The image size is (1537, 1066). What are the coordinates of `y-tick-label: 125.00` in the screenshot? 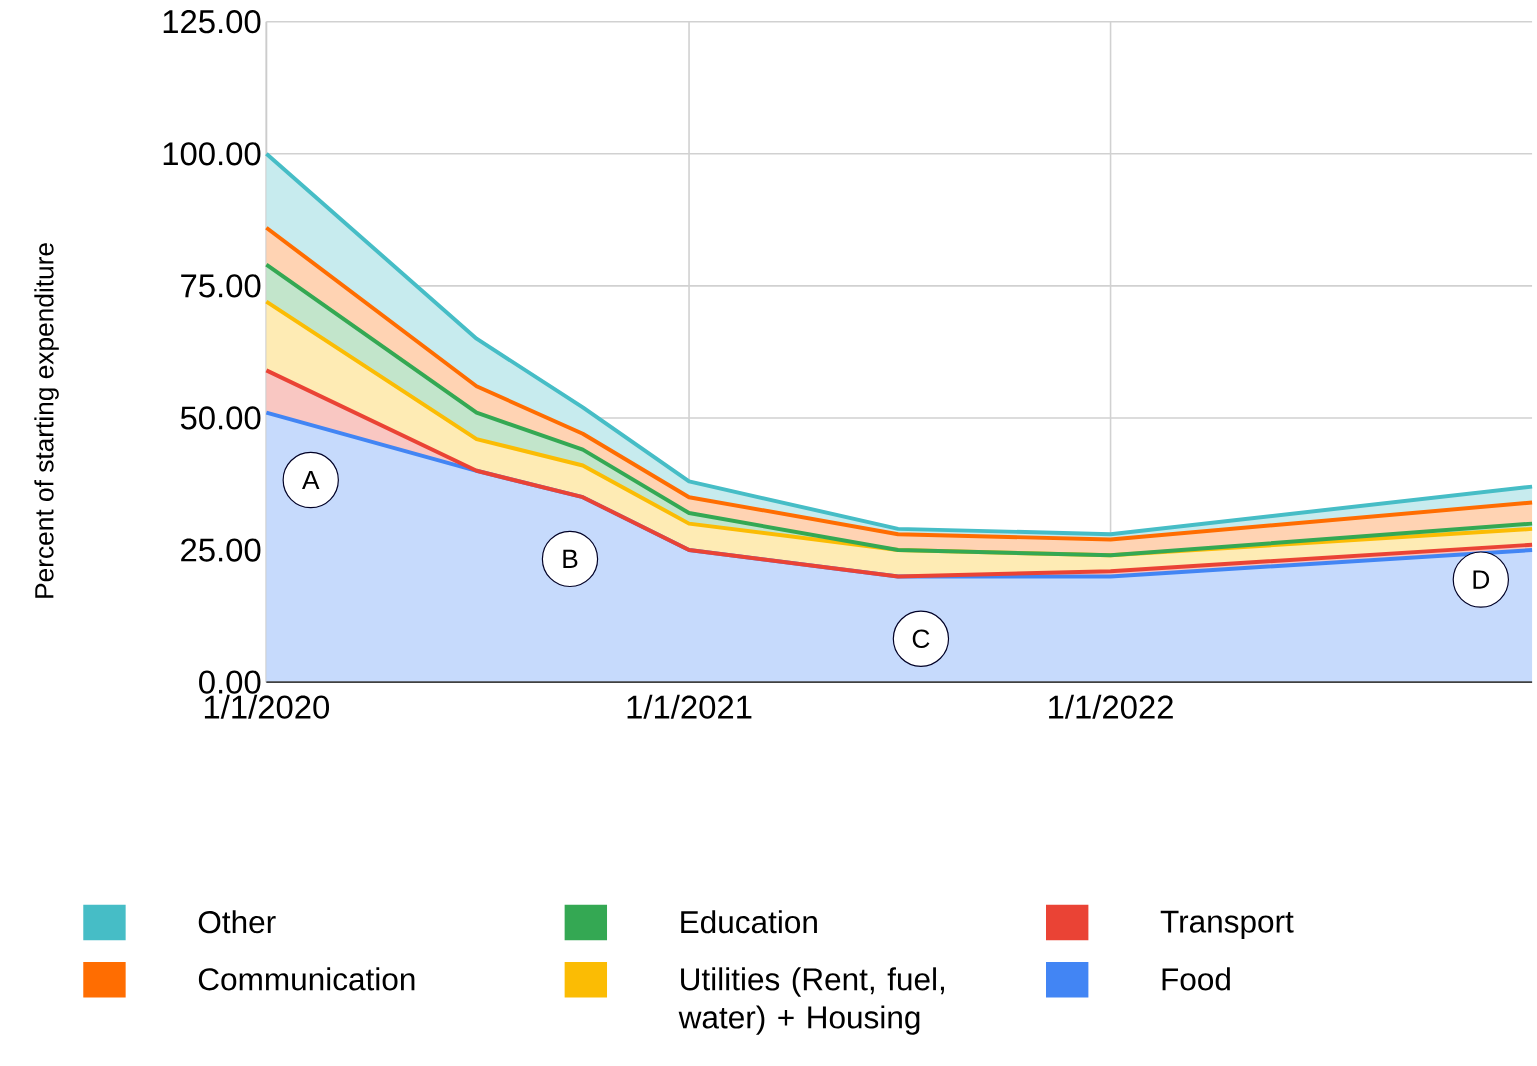 It's located at (212, 22).